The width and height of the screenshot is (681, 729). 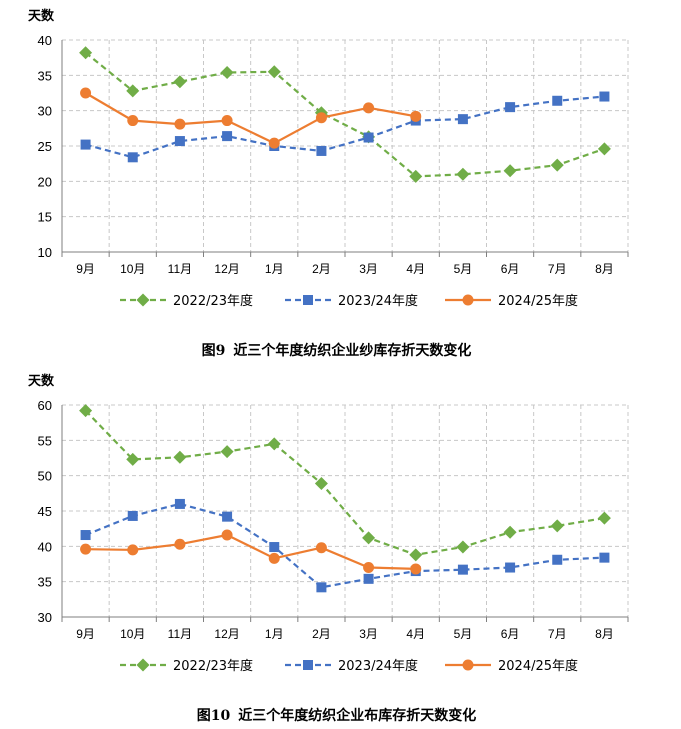 I want to click on y-tick-label: 60, so click(x=45, y=405).